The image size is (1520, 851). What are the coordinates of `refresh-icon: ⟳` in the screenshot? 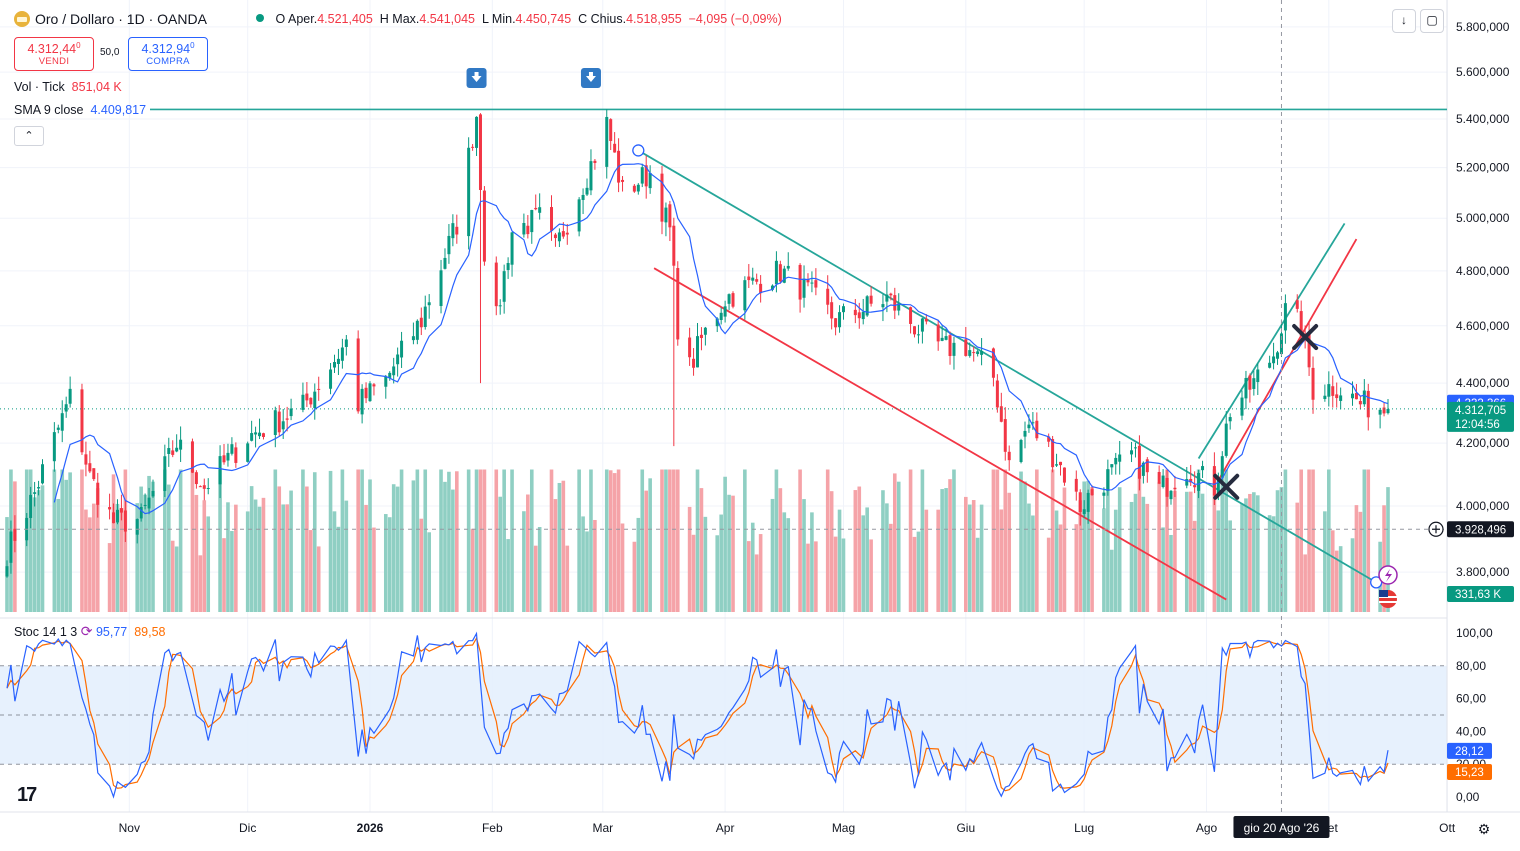 It's located at (86, 631).